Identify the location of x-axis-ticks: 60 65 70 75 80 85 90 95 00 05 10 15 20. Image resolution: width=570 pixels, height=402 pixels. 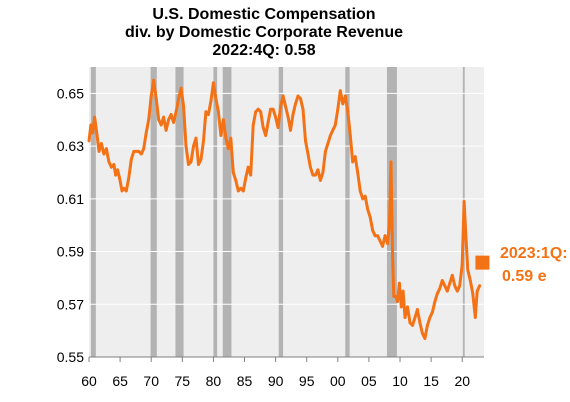
(275, 373).